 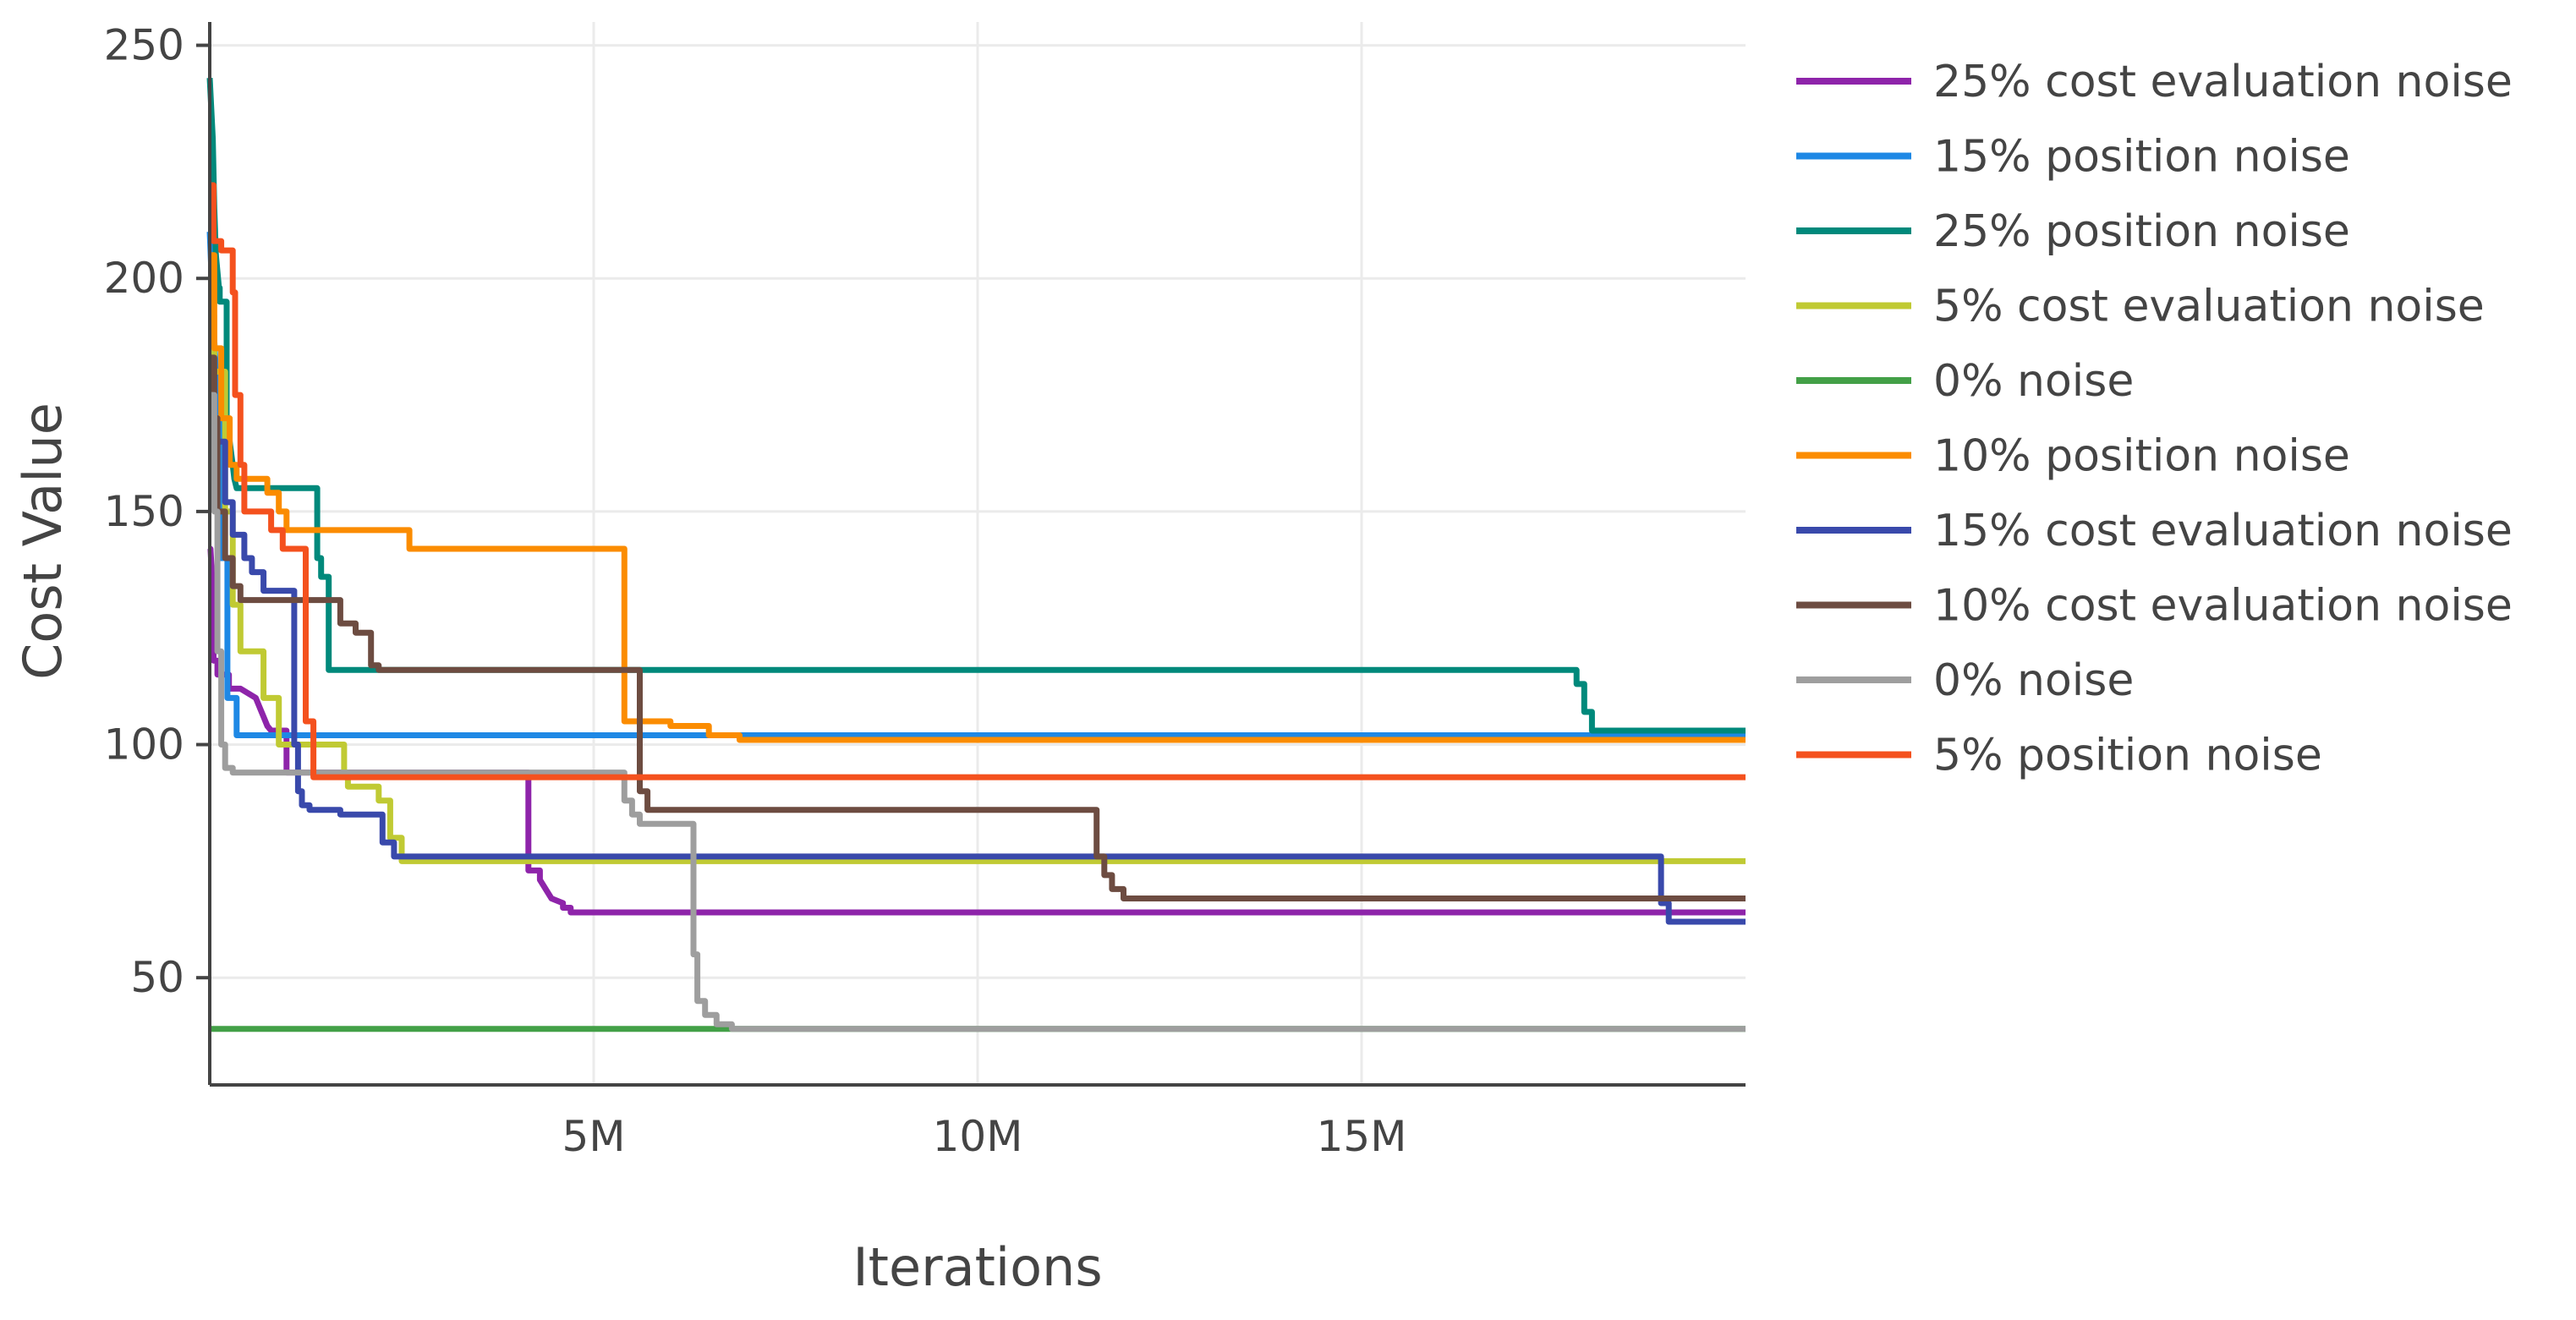 I want to click on x-tick-label: 5M, so click(x=594, y=1136).